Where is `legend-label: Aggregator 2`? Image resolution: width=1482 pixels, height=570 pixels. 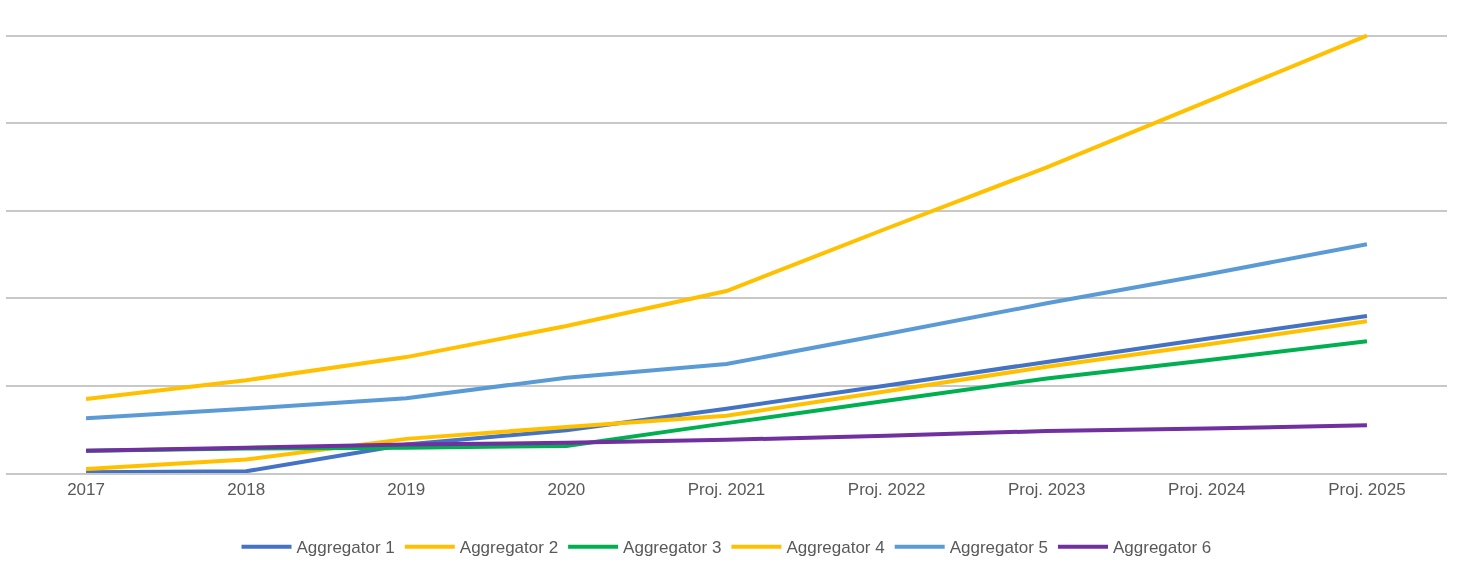 legend-label: Aggregator 2 is located at coordinates (509, 548).